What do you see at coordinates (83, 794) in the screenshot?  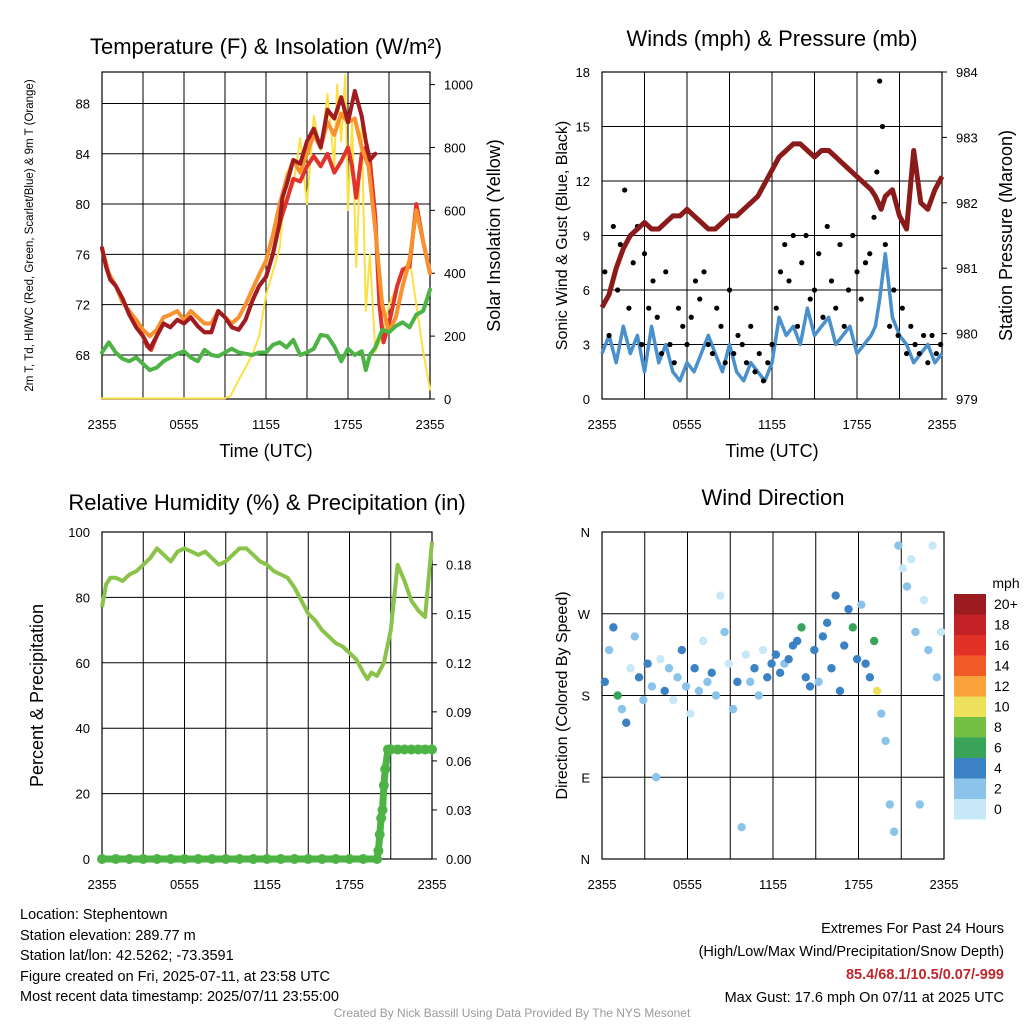 I see `y-tick-label: 20` at bounding box center [83, 794].